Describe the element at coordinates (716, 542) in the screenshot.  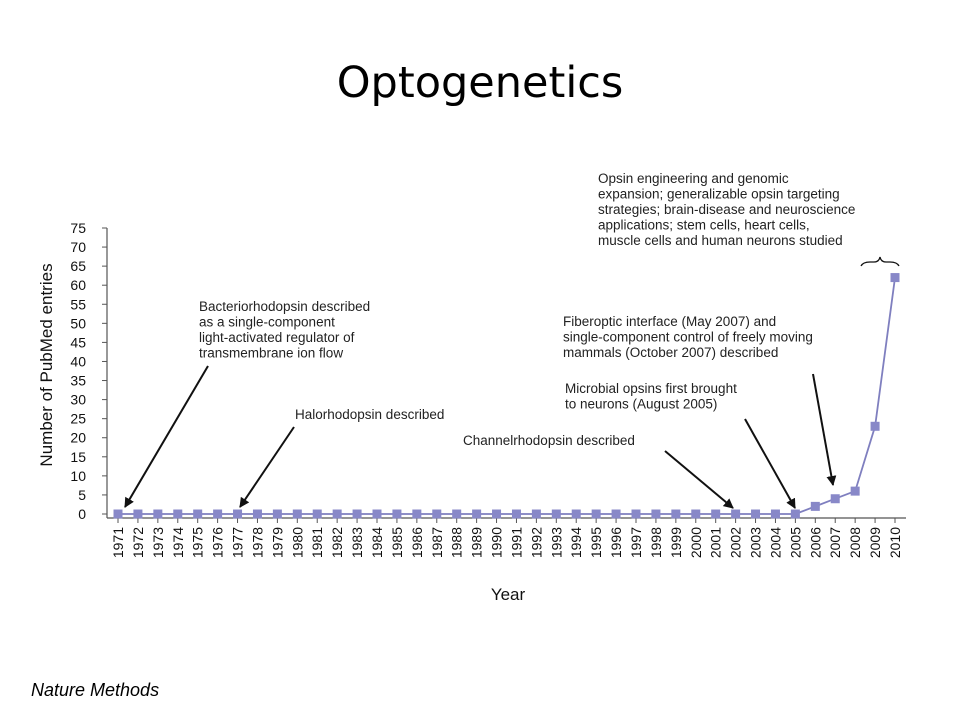
I see `x-tick-label: 2001` at that location.